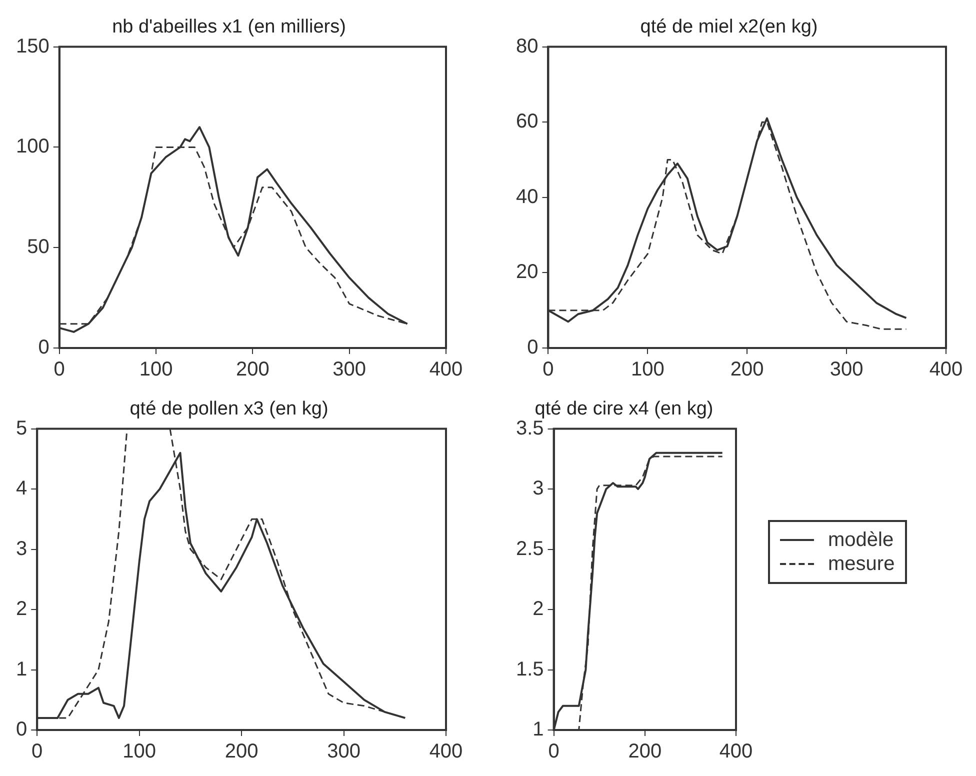  What do you see at coordinates (527, 197) in the screenshot?
I see `y-tick-label: 40` at bounding box center [527, 197].